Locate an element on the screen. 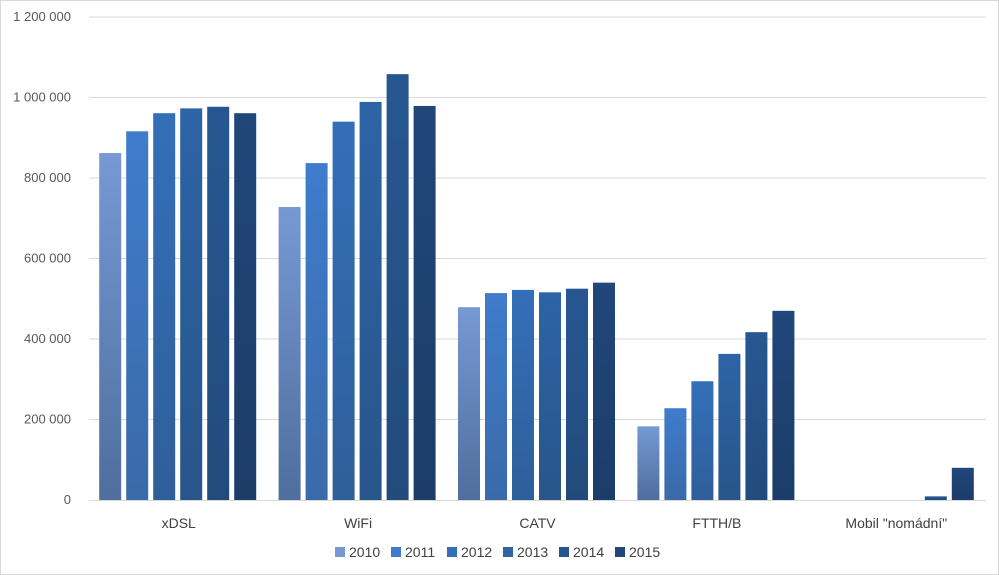 The image size is (999, 575). y-tick-label: 800 000 is located at coordinates (47, 177).